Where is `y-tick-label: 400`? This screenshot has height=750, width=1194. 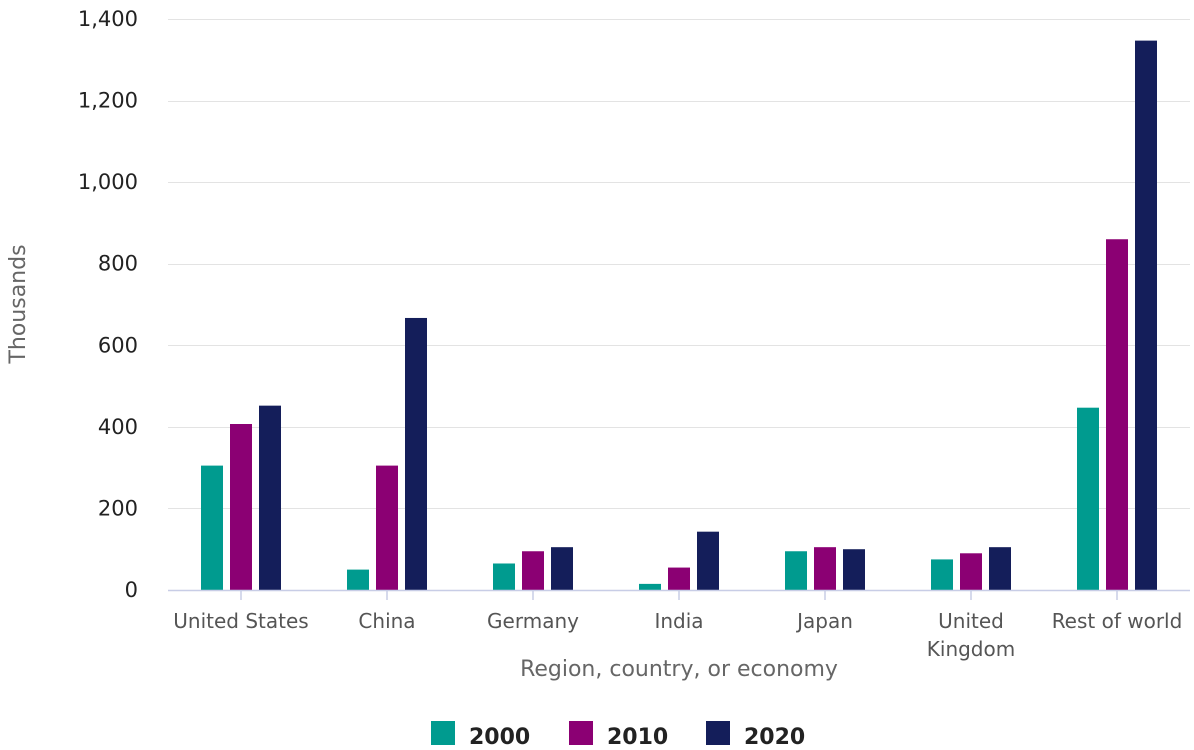 y-tick-label: 400 is located at coordinates (118, 427).